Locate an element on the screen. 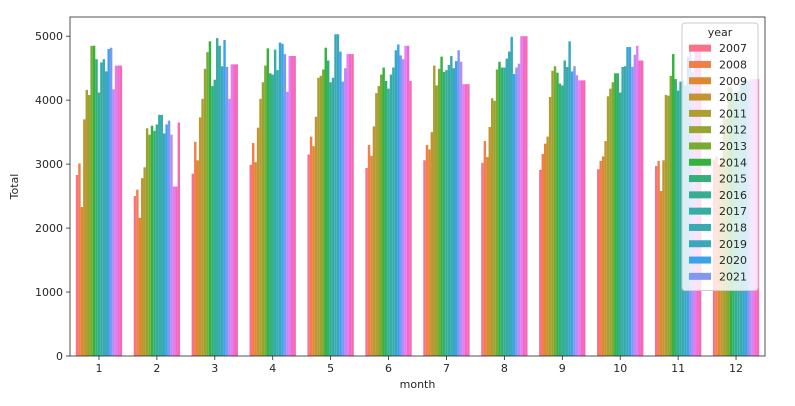 The height and width of the screenshot is (406, 795). x-tick-label: 5 is located at coordinates (330, 368).